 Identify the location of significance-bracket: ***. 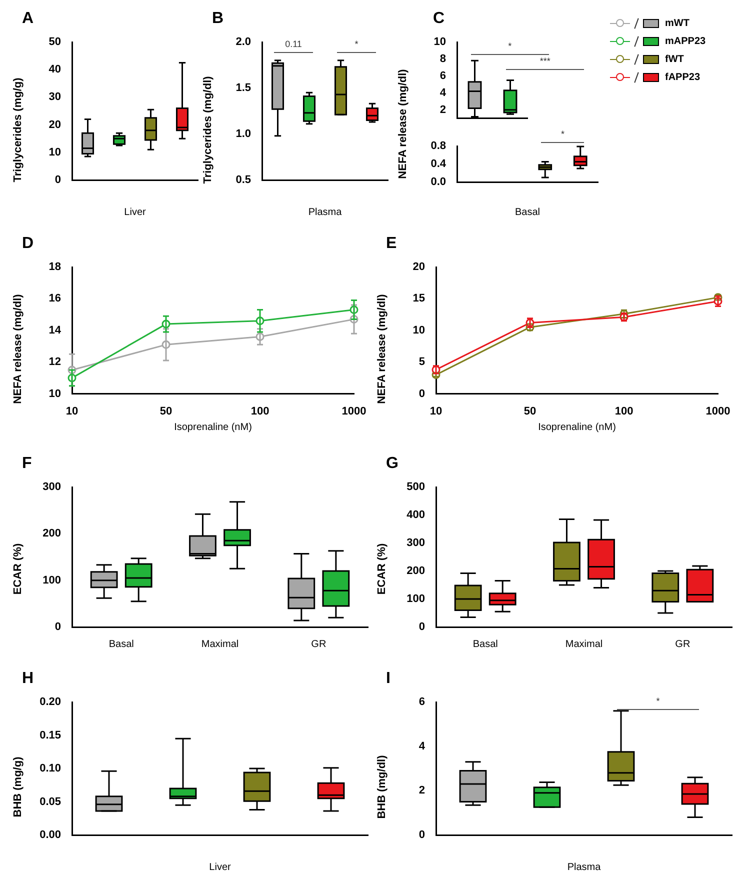
(545, 63).